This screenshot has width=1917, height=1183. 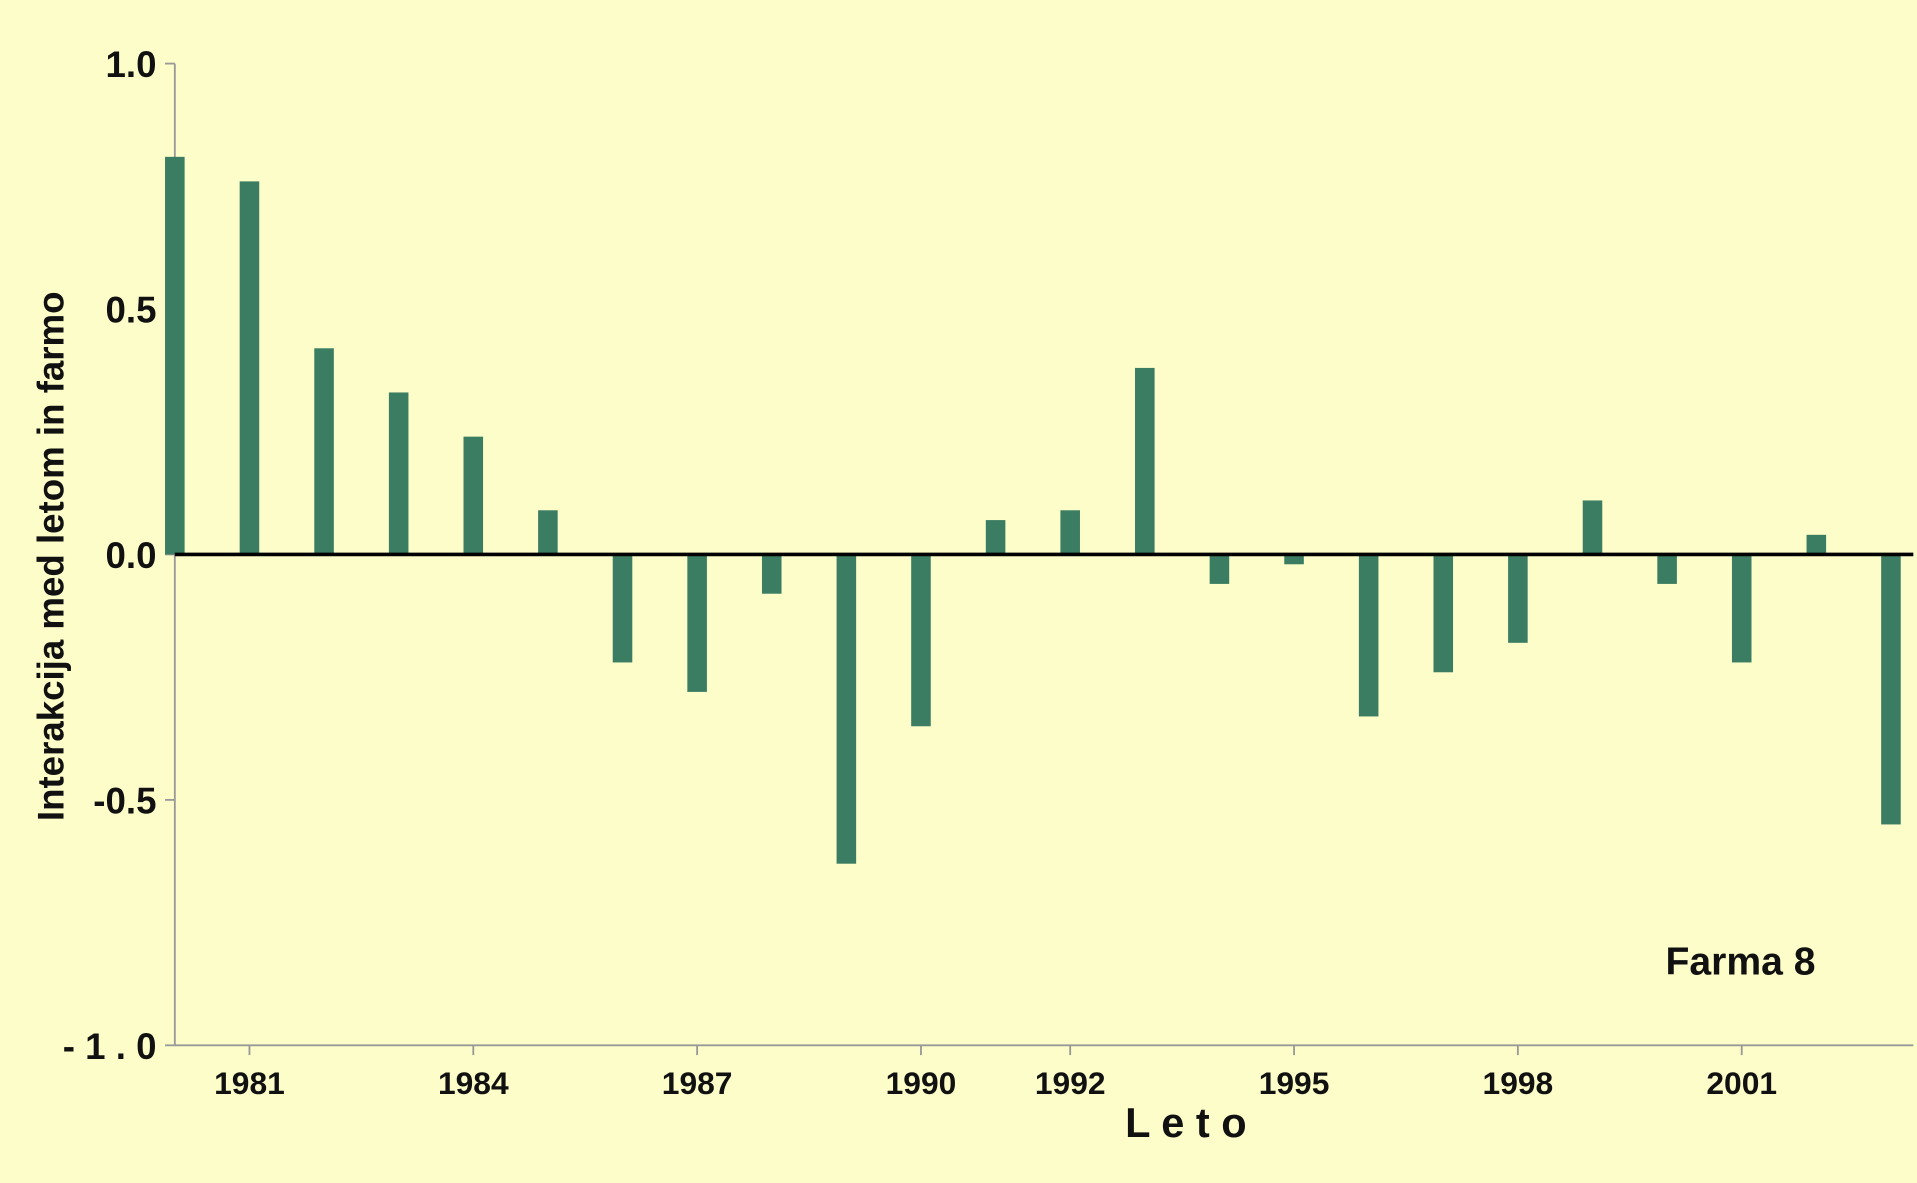 I want to click on x-tick-label: 1987, so click(x=697, y=1083).